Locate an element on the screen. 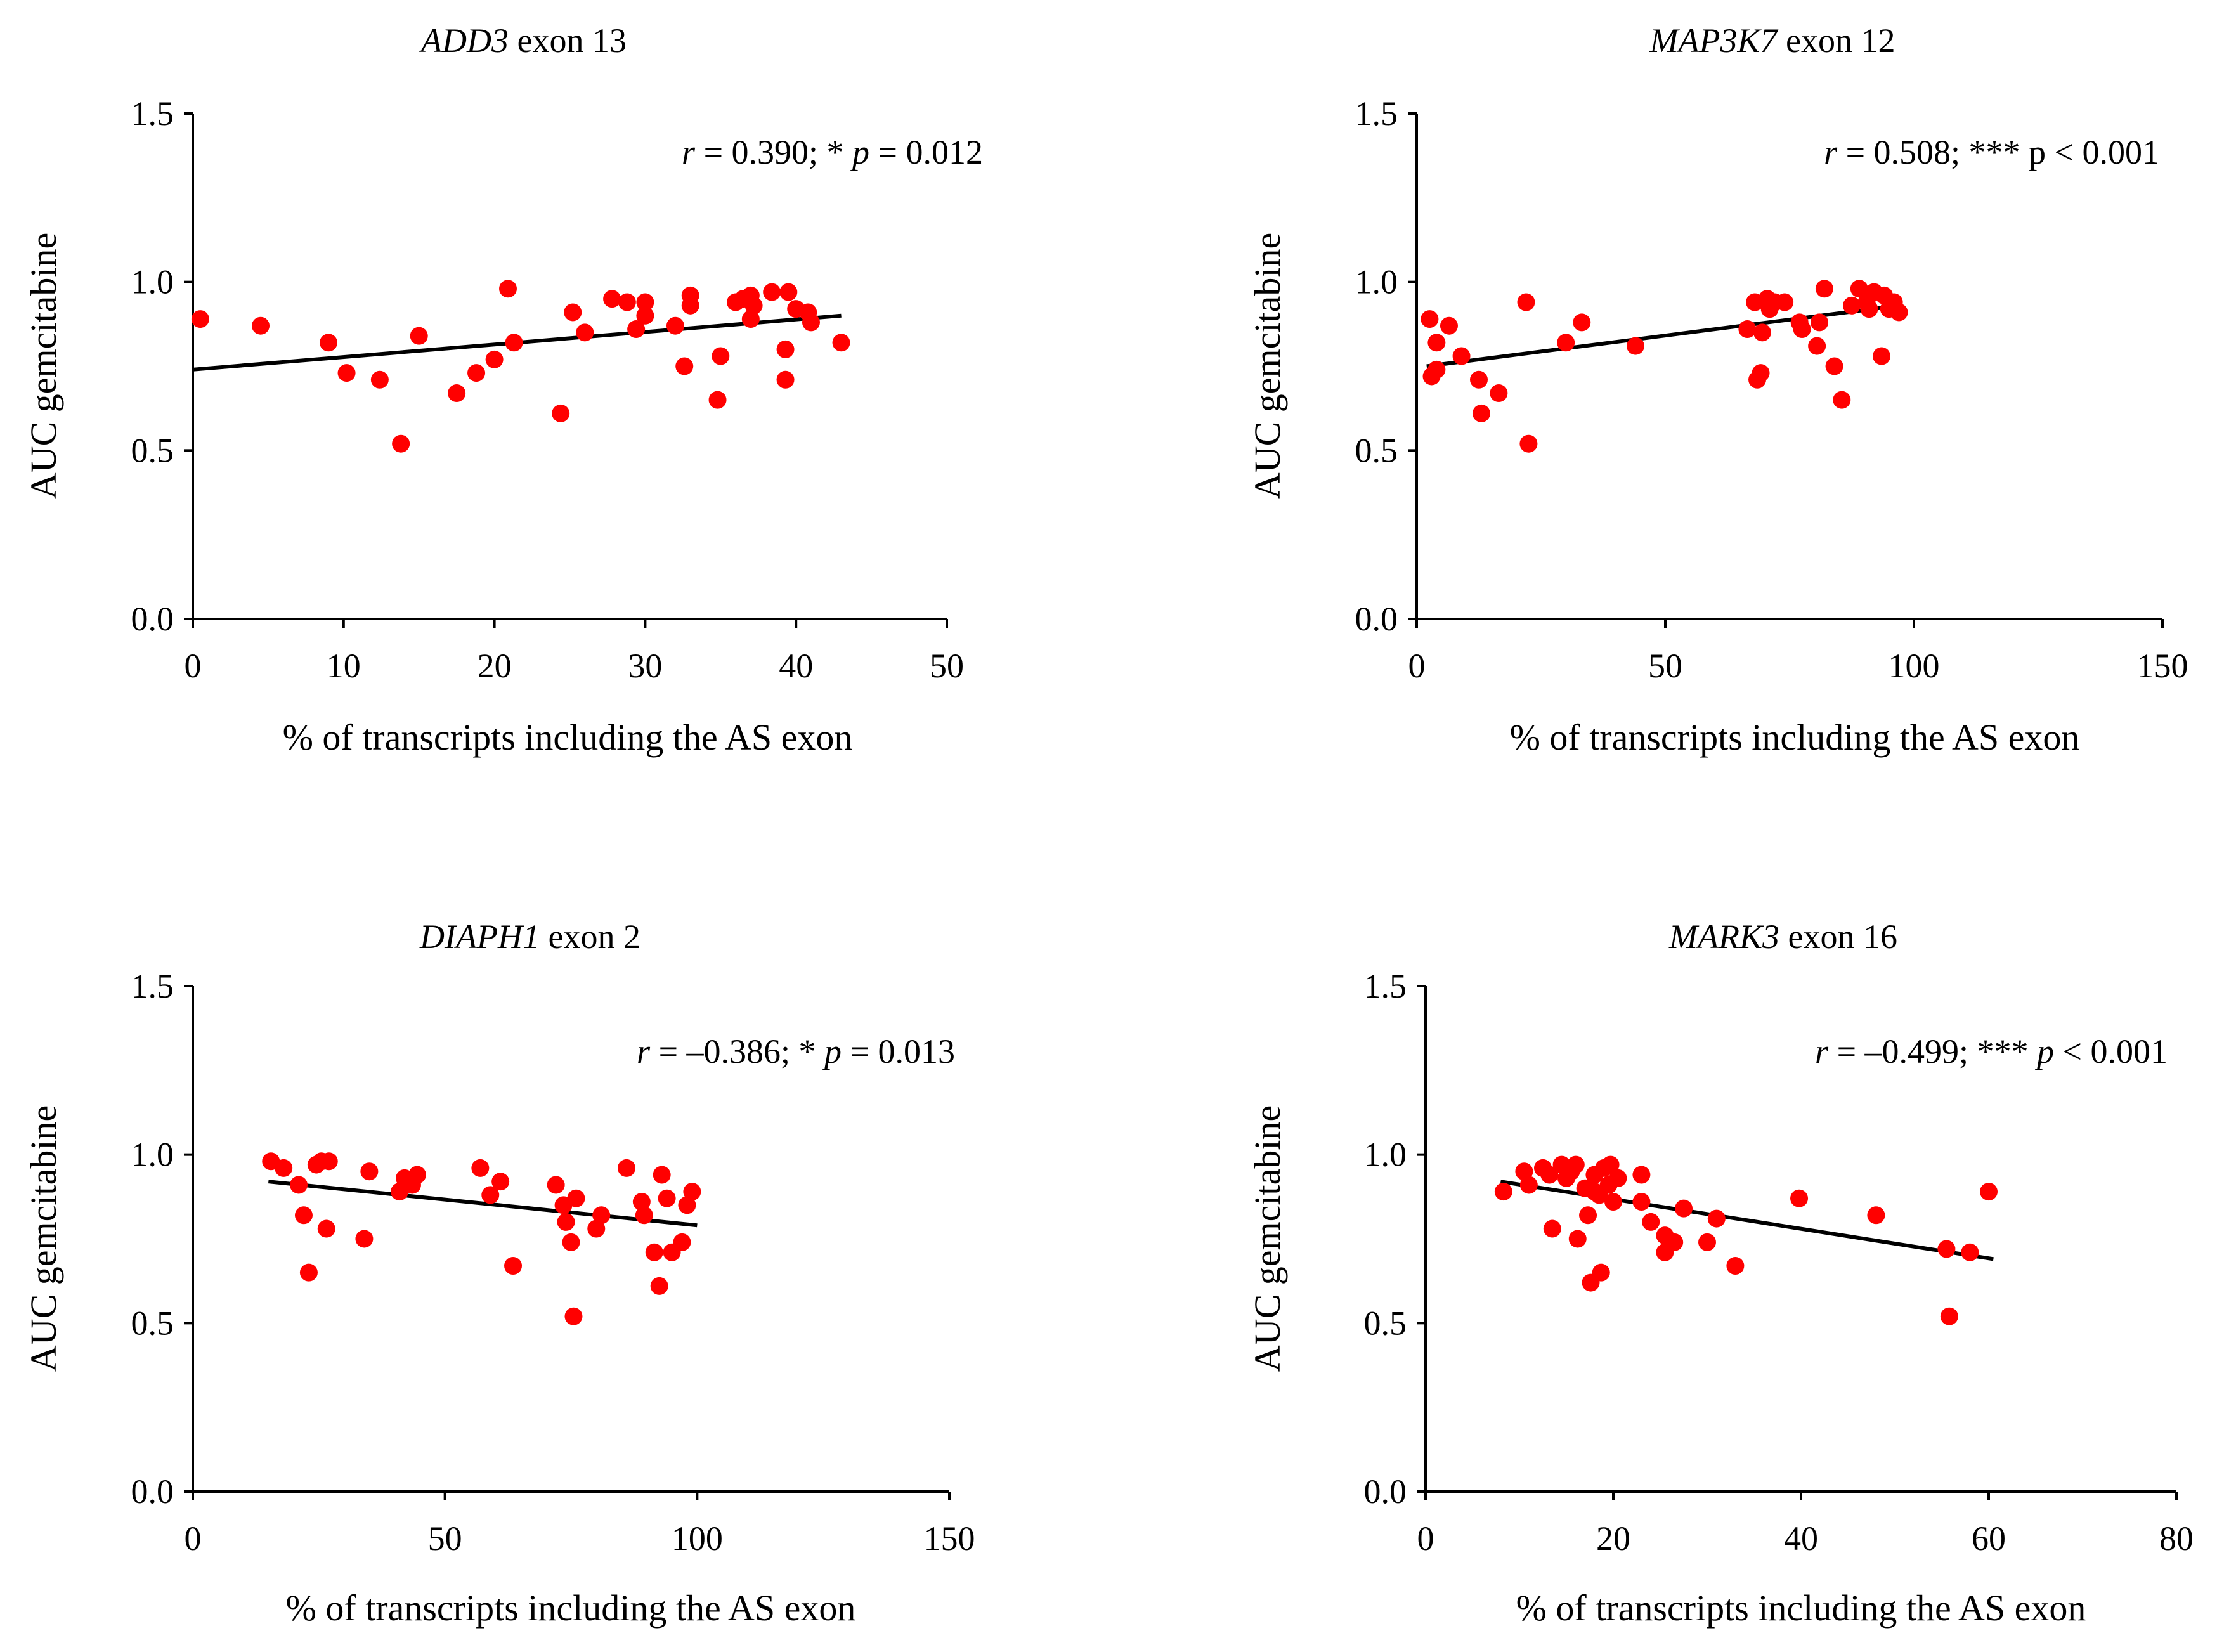 The image size is (2217, 1652). x-tick-label: 40 is located at coordinates (796, 666).